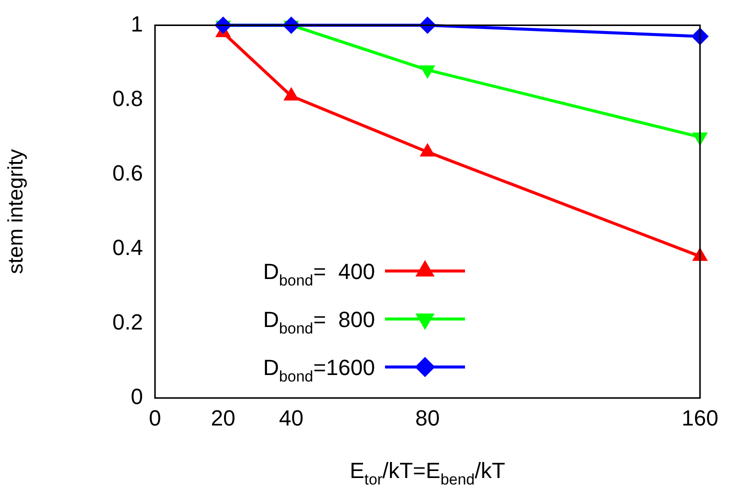 The height and width of the screenshot is (492, 733). I want to click on x-tick-label: 40, so click(291, 417).